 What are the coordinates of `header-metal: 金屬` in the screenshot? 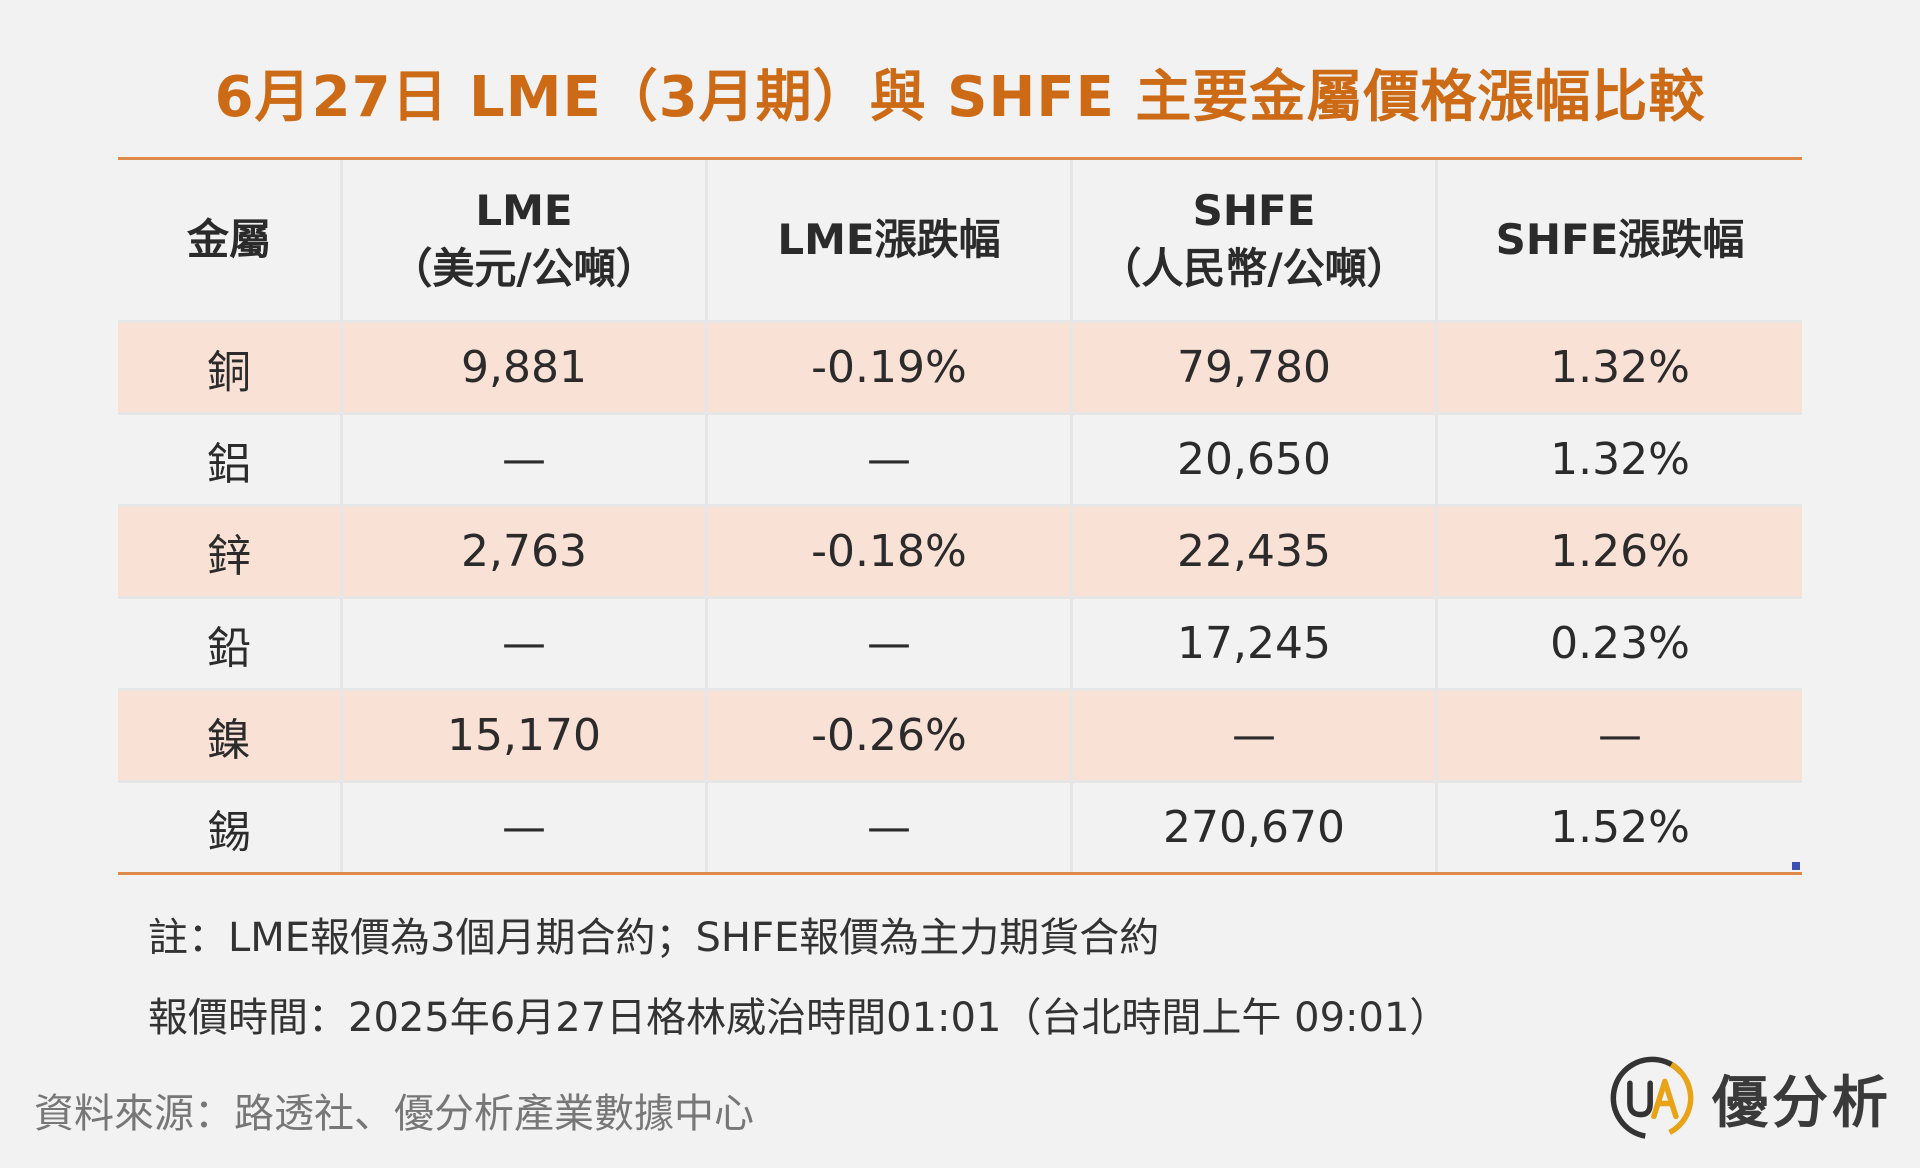 It's located at (229, 240).